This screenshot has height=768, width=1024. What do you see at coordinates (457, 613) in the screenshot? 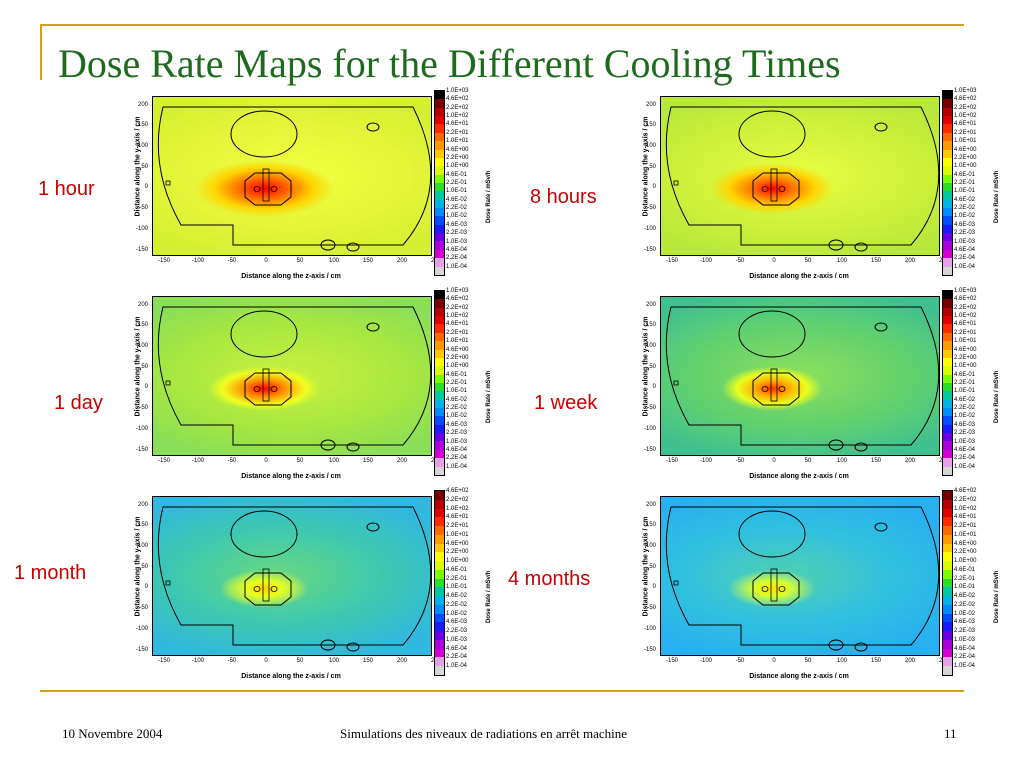
I see `colorbar-tick-label: 1.0E-02` at bounding box center [457, 613].